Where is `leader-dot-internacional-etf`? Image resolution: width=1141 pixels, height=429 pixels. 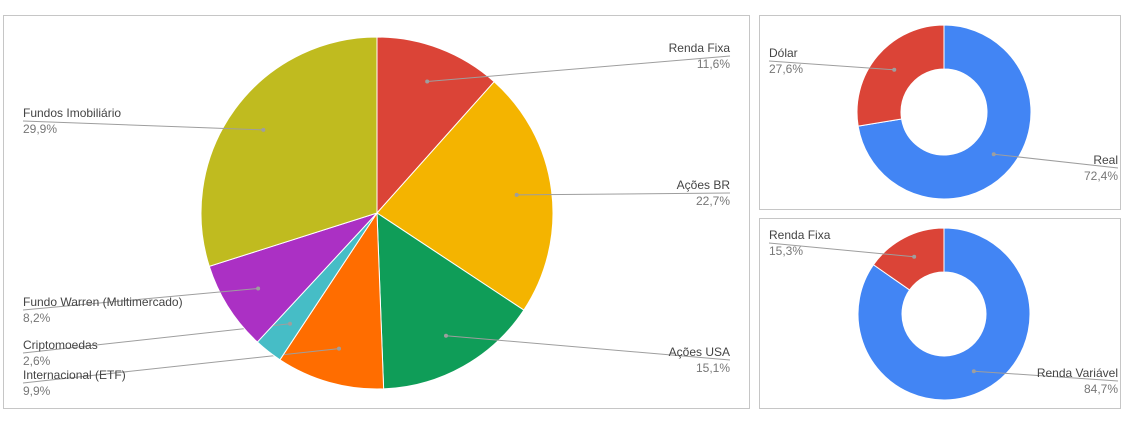
leader-dot-internacional-etf is located at coordinates (338, 348).